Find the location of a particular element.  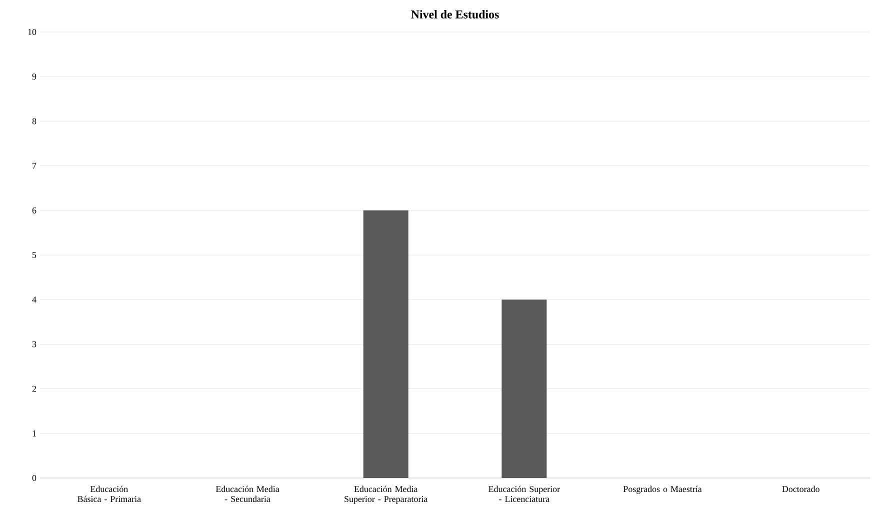

y-tick-label: 0 is located at coordinates (34, 478).